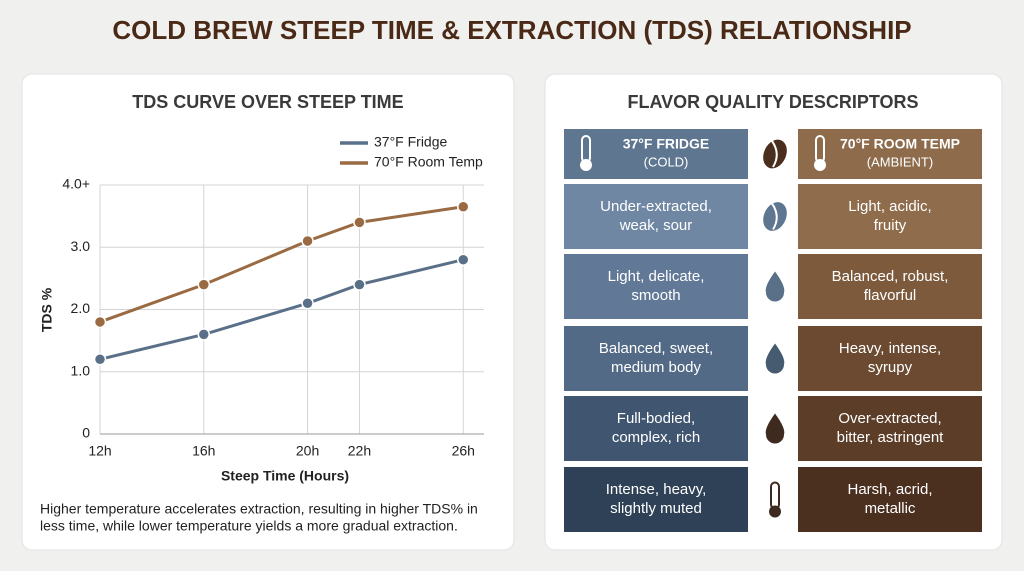 The image size is (1024, 571). Describe the element at coordinates (656, 418) in the screenshot. I see `descriptor-text: Full-bodied,` at that location.